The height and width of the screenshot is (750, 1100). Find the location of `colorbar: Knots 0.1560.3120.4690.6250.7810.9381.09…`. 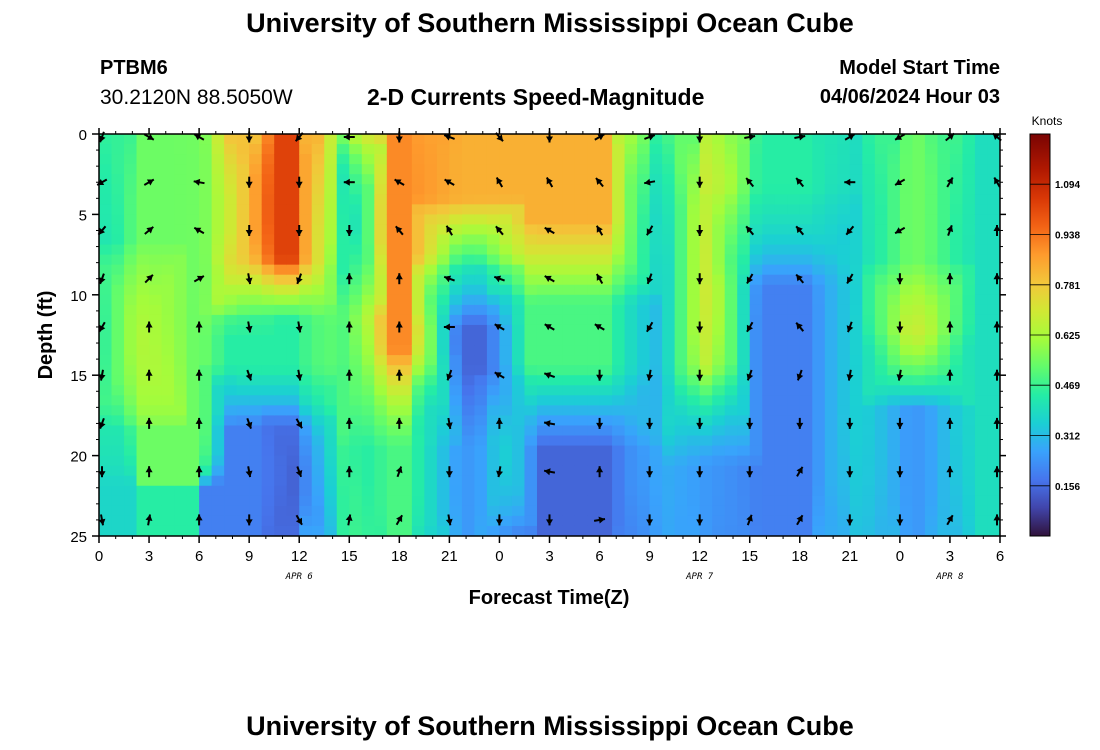

colorbar: Knots 0.1560.3120.4690.6250.7810.9381.09… is located at coordinates (1054, 325).